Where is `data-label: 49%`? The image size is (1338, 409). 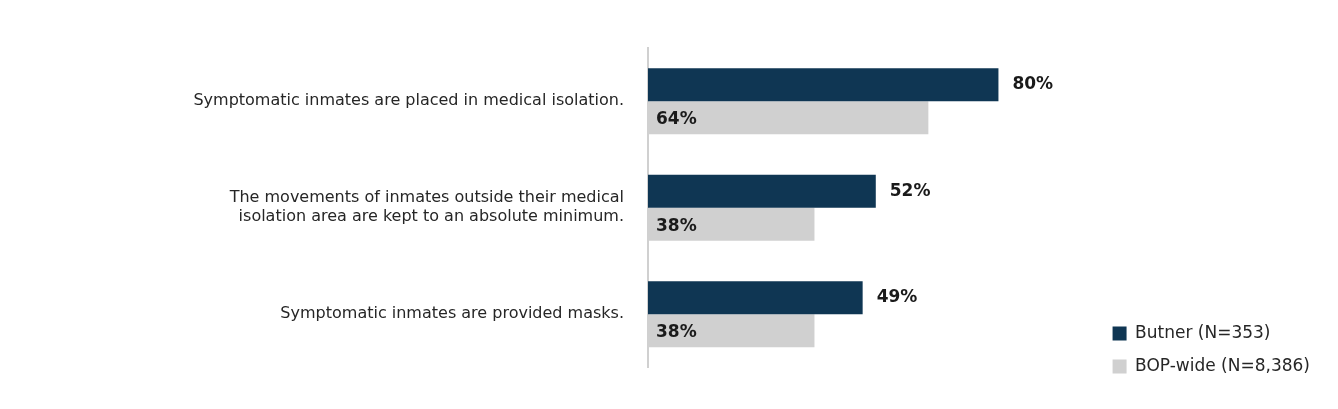 data-label: 49% is located at coordinates (897, 296).